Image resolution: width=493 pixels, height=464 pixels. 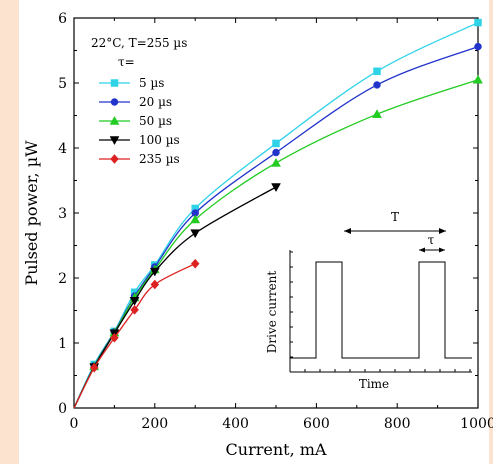 What do you see at coordinates (139, 43) in the screenshot?
I see `annotation-conditions: 22°C, T=255 µs` at bounding box center [139, 43].